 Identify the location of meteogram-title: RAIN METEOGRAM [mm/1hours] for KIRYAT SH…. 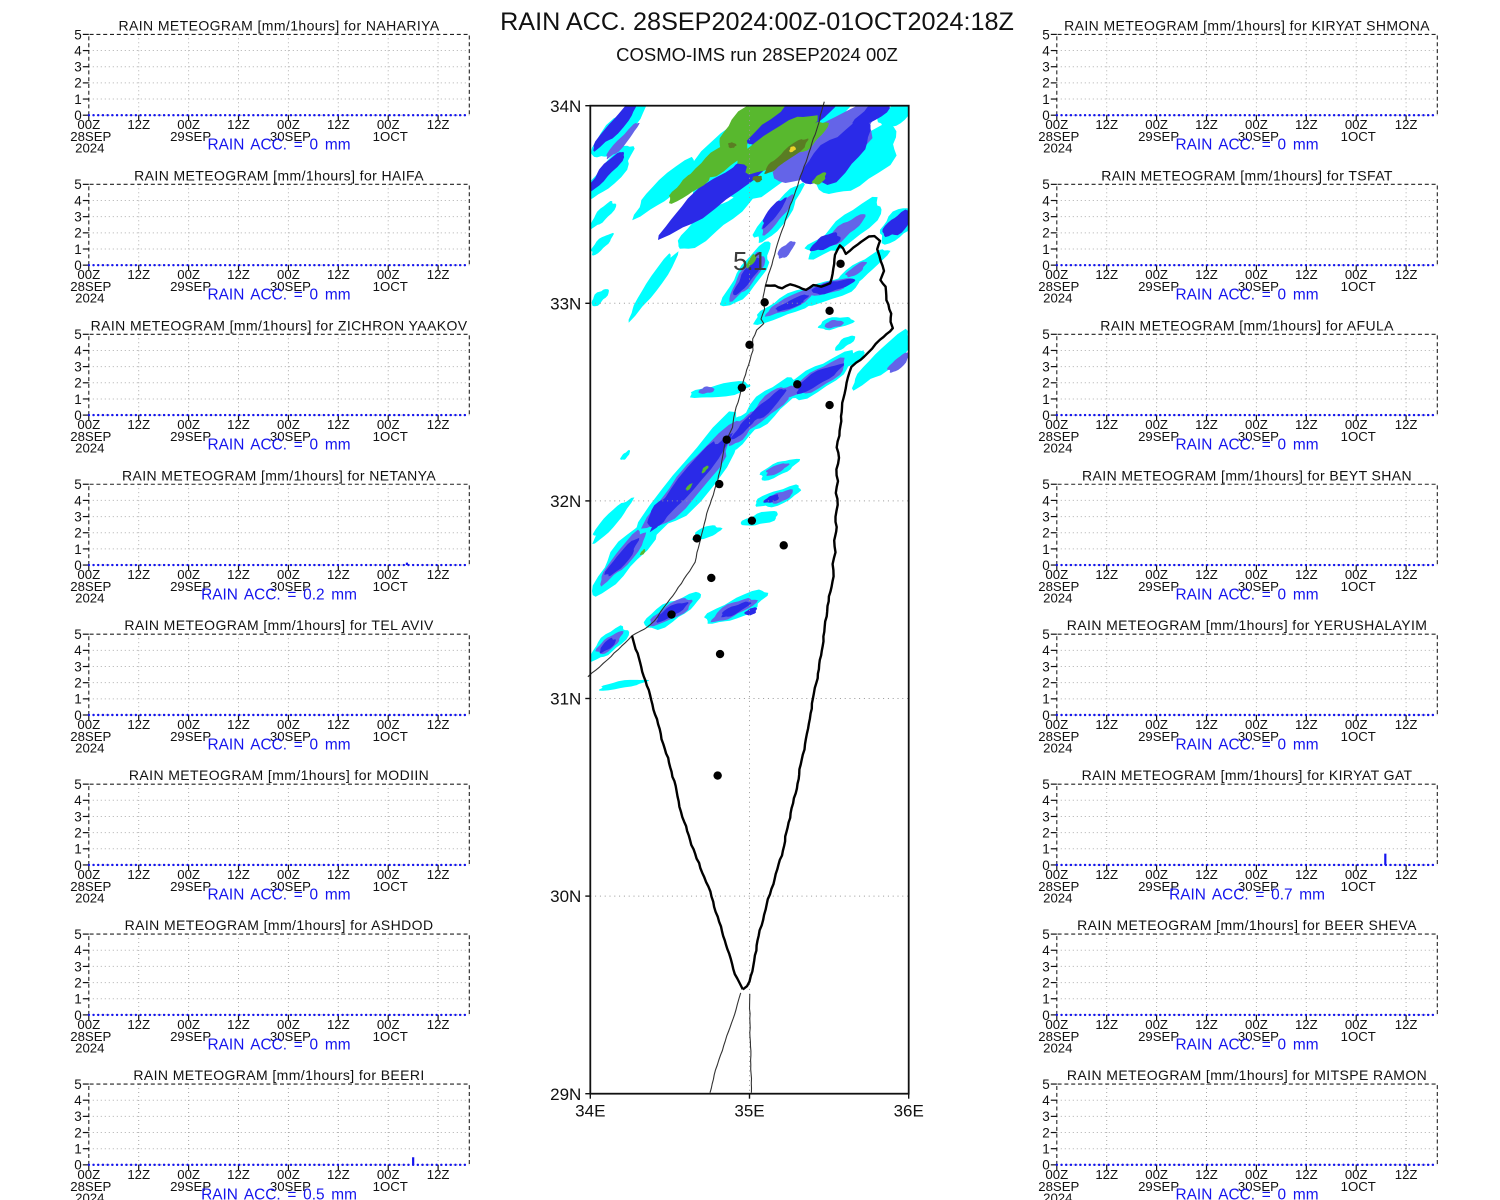
(1247, 25).